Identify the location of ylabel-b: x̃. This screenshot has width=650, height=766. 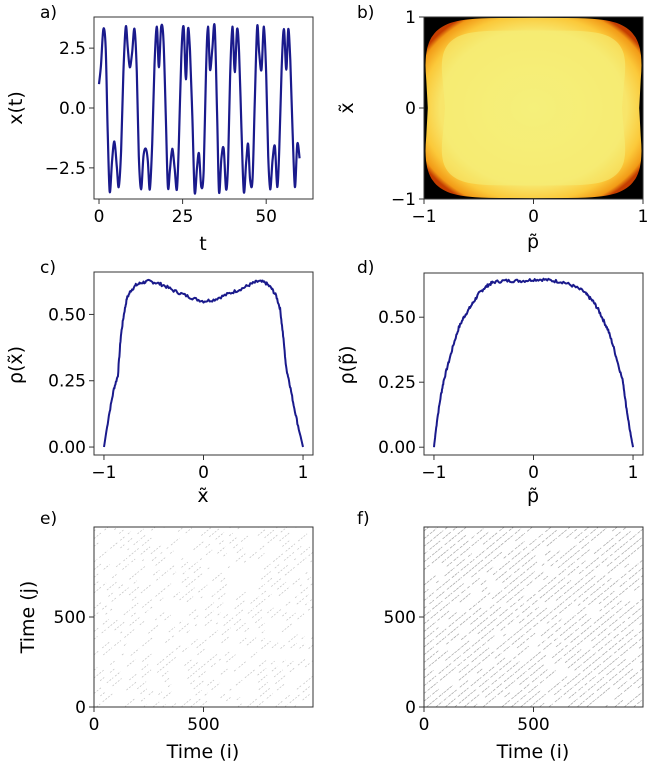
(347, 107).